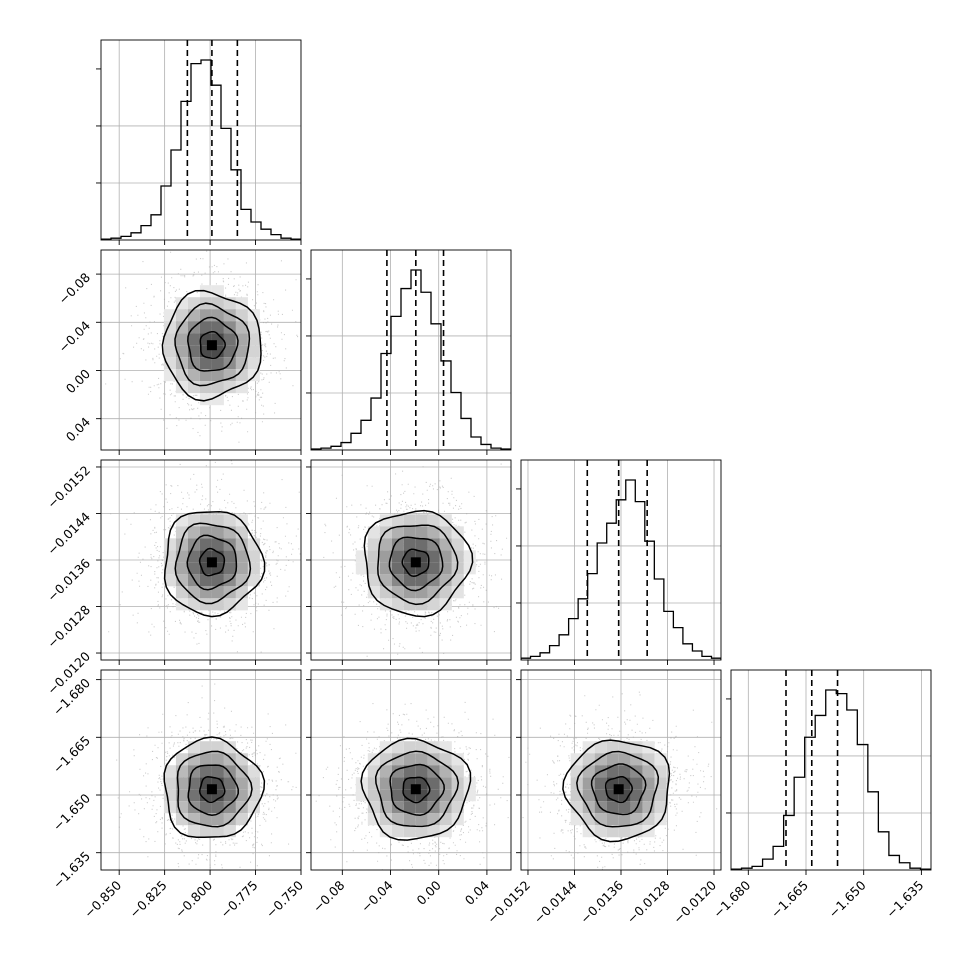 This screenshot has width=970, height=970. I want to click on x-tick-label: −0.775, so click(238, 899).